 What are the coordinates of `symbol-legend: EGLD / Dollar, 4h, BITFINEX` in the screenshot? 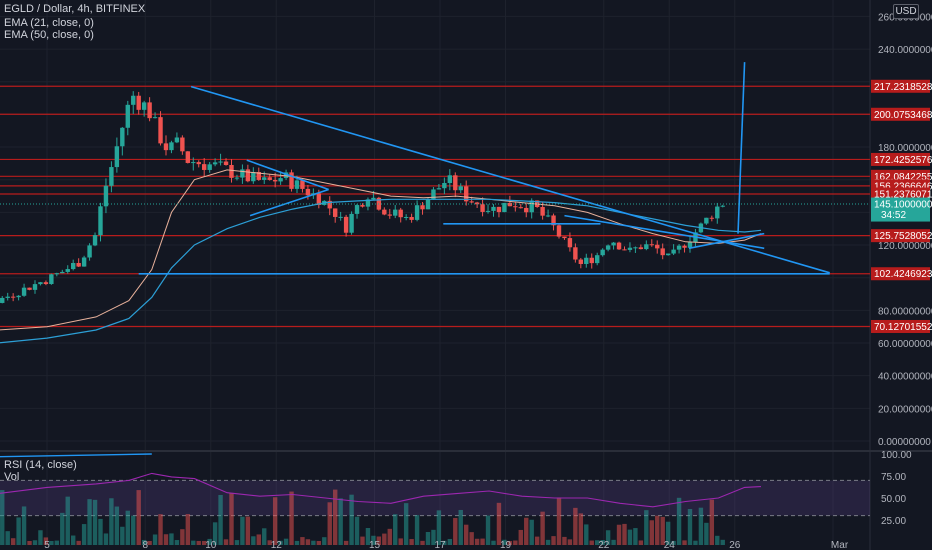 It's located at (74, 9).